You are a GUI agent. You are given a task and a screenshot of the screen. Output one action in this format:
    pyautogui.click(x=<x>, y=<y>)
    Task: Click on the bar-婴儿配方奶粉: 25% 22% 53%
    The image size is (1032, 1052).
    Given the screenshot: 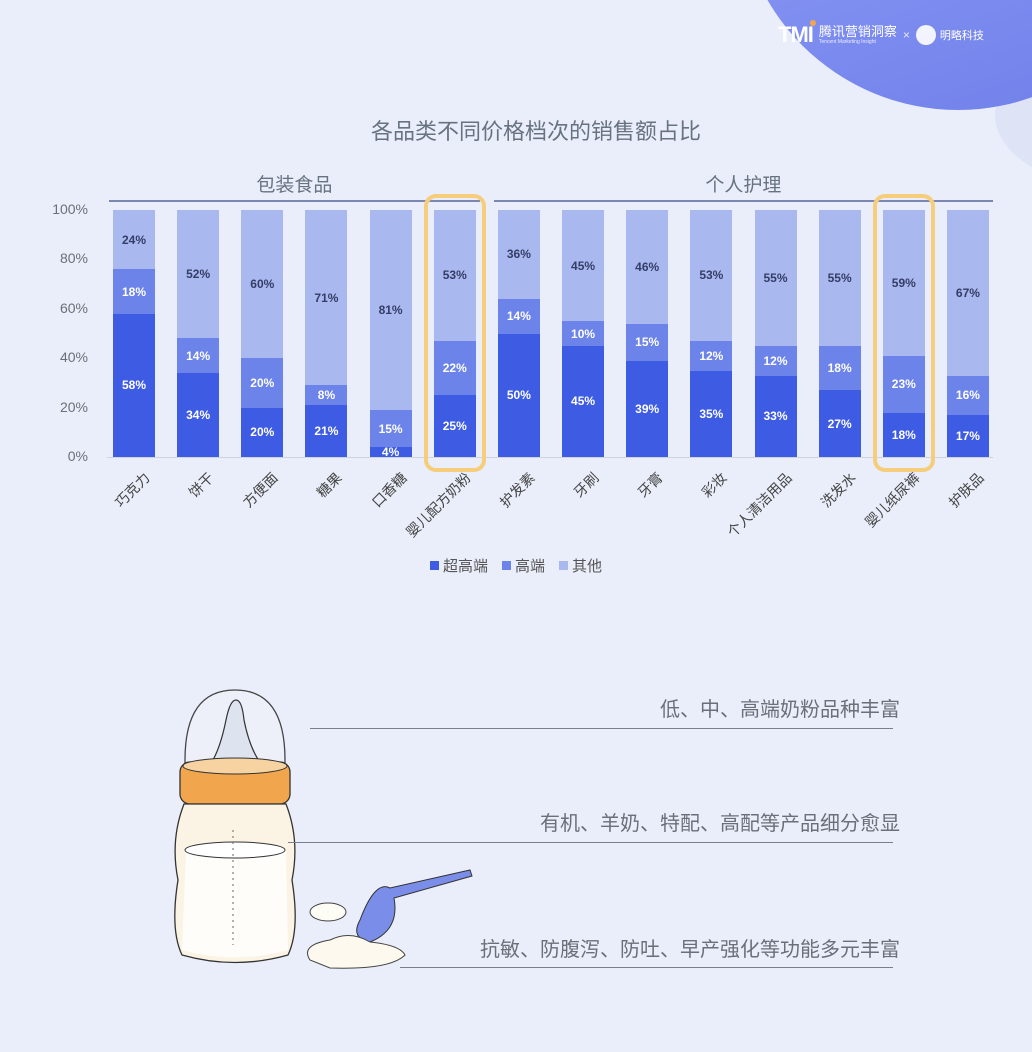 What is the action you would take?
    pyautogui.click(x=454, y=333)
    